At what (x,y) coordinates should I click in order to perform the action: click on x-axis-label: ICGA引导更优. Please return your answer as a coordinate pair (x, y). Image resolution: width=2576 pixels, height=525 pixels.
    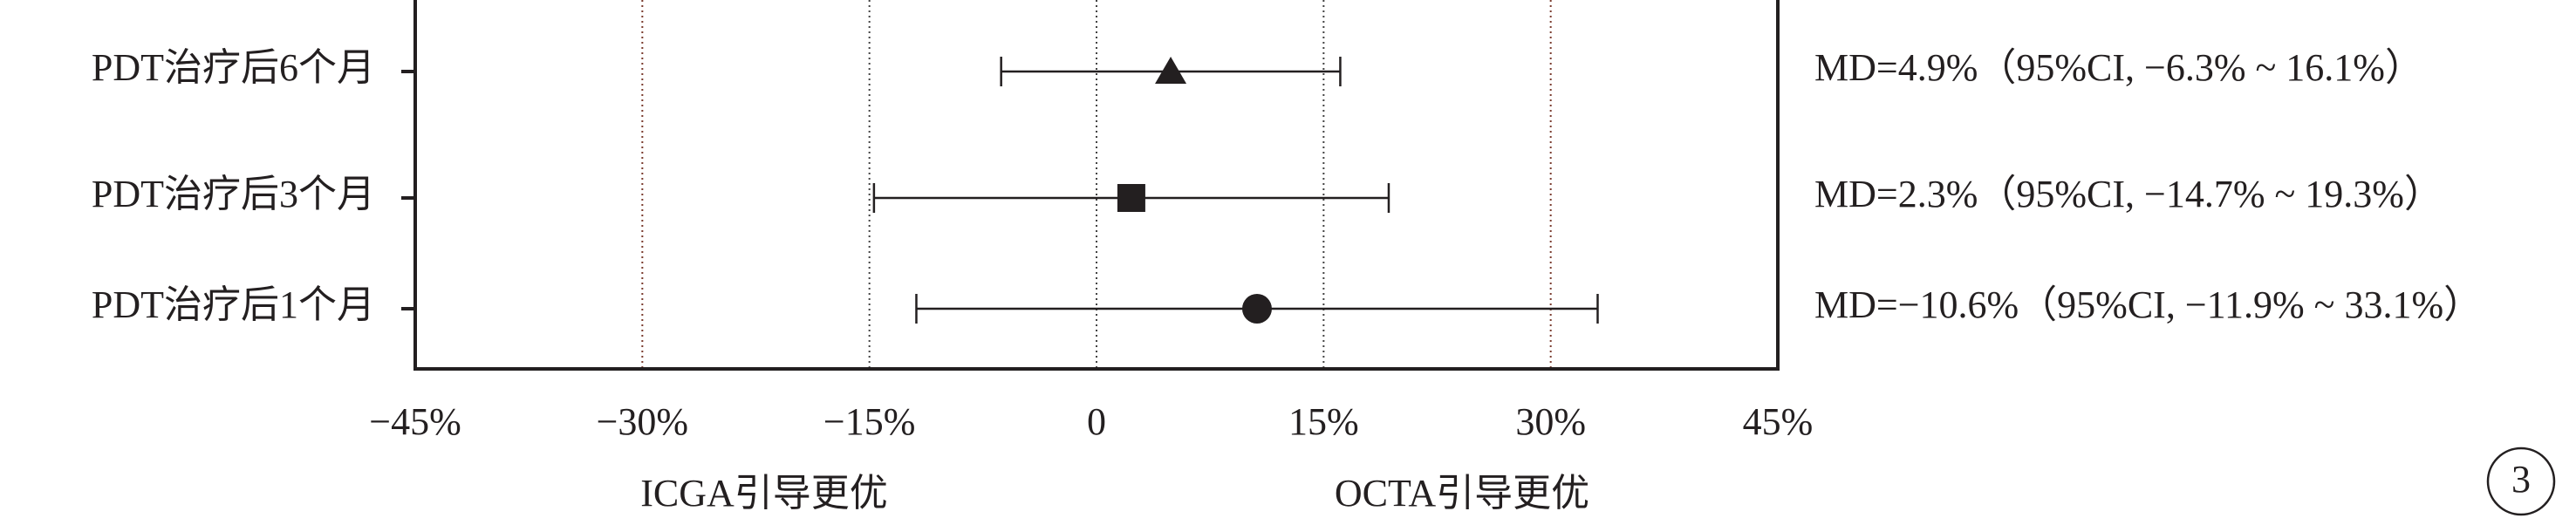
    Looking at the image, I should click on (764, 493).